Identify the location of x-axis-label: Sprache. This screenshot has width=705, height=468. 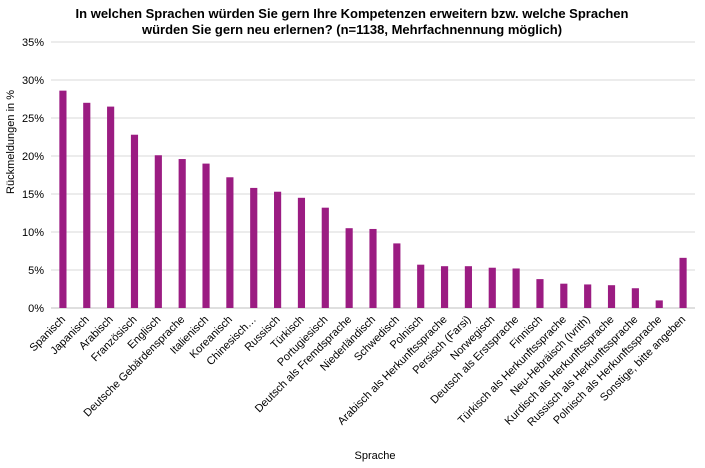
(375, 456).